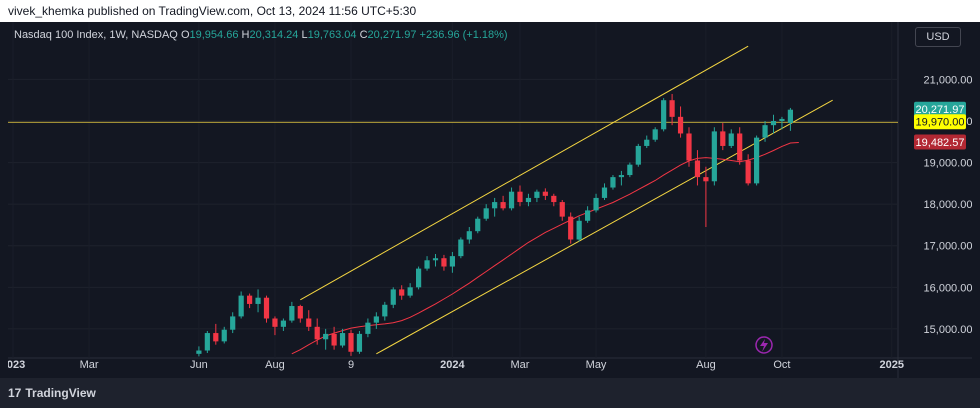 This screenshot has width=980, height=408. Describe the element at coordinates (938, 37) in the screenshot. I see `currency-button: USD` at that location.